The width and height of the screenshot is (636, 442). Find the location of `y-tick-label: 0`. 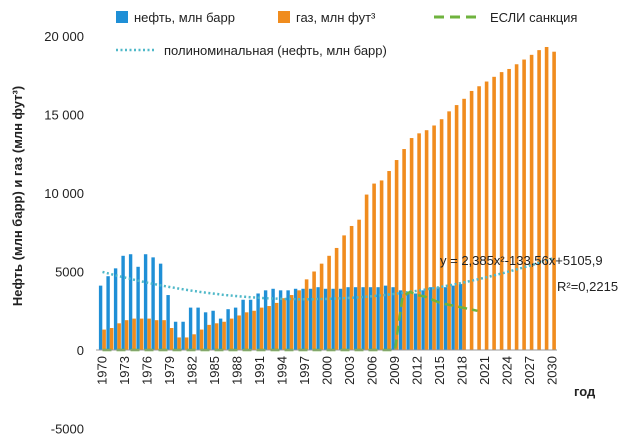

y-tick-label: 0 is located at coordinates (80, 350).